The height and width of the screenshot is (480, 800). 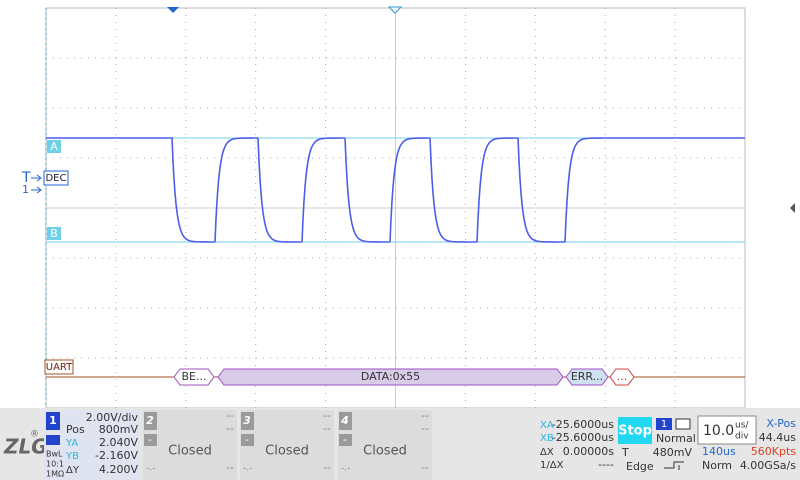 I want to click on channel-number: 4, so click(x=344, y=420).